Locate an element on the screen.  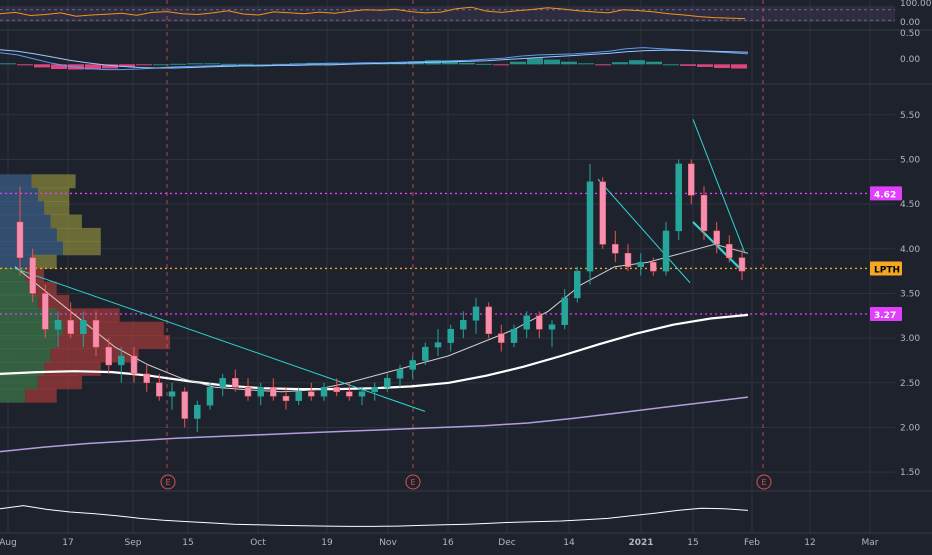
time-tick-label: 15 is located at coordinates (187, 543).